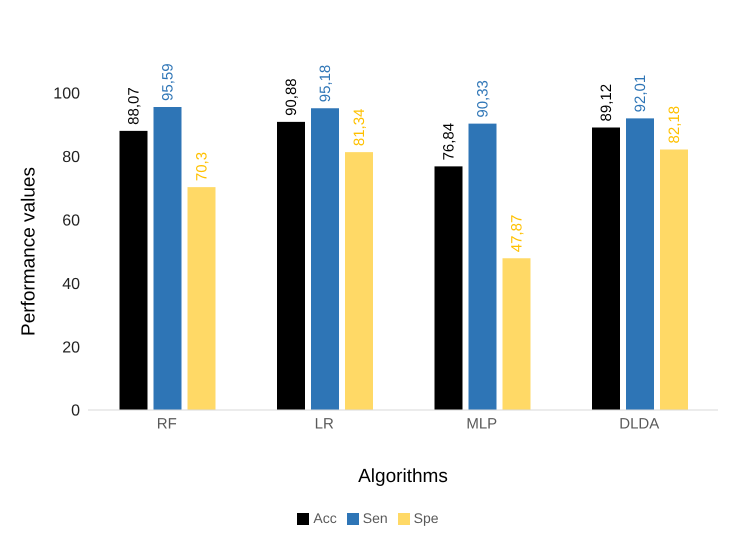 This screenshot has height=545, width=747. Describe the element at coordinates (71, 157) in the screenshot. I see `y-tick-label: 80` at that location.